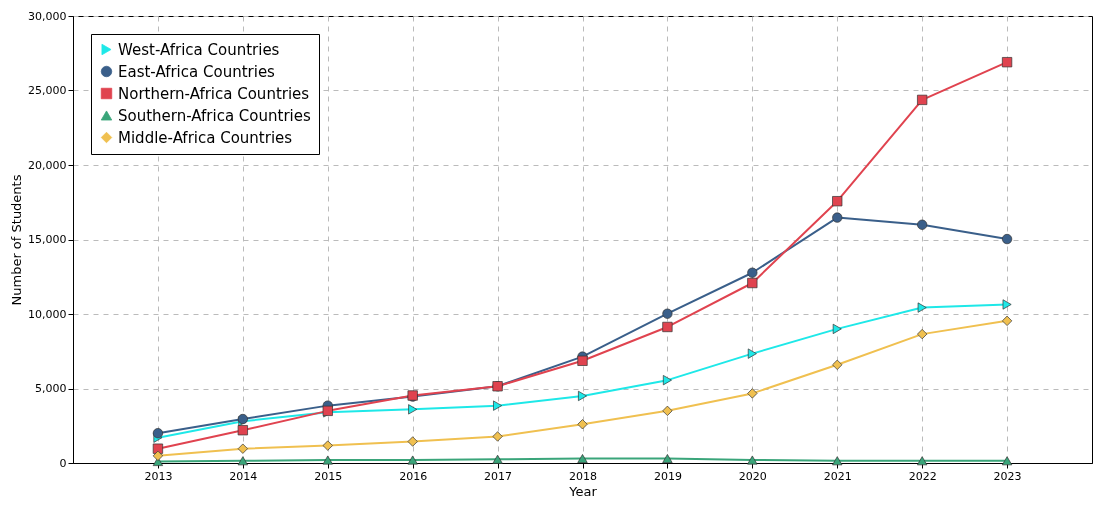 The width and height of the screenshot is (1097, 506). I want to click on x-tick-label: 2016, so click(413, 476).